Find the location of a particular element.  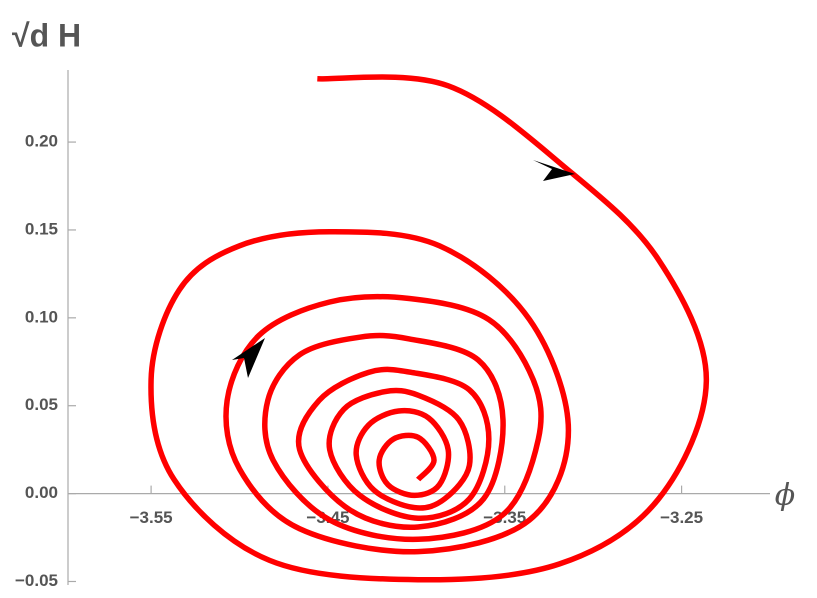

x-axis-label: ϕ is located at coordinates (785, 495).